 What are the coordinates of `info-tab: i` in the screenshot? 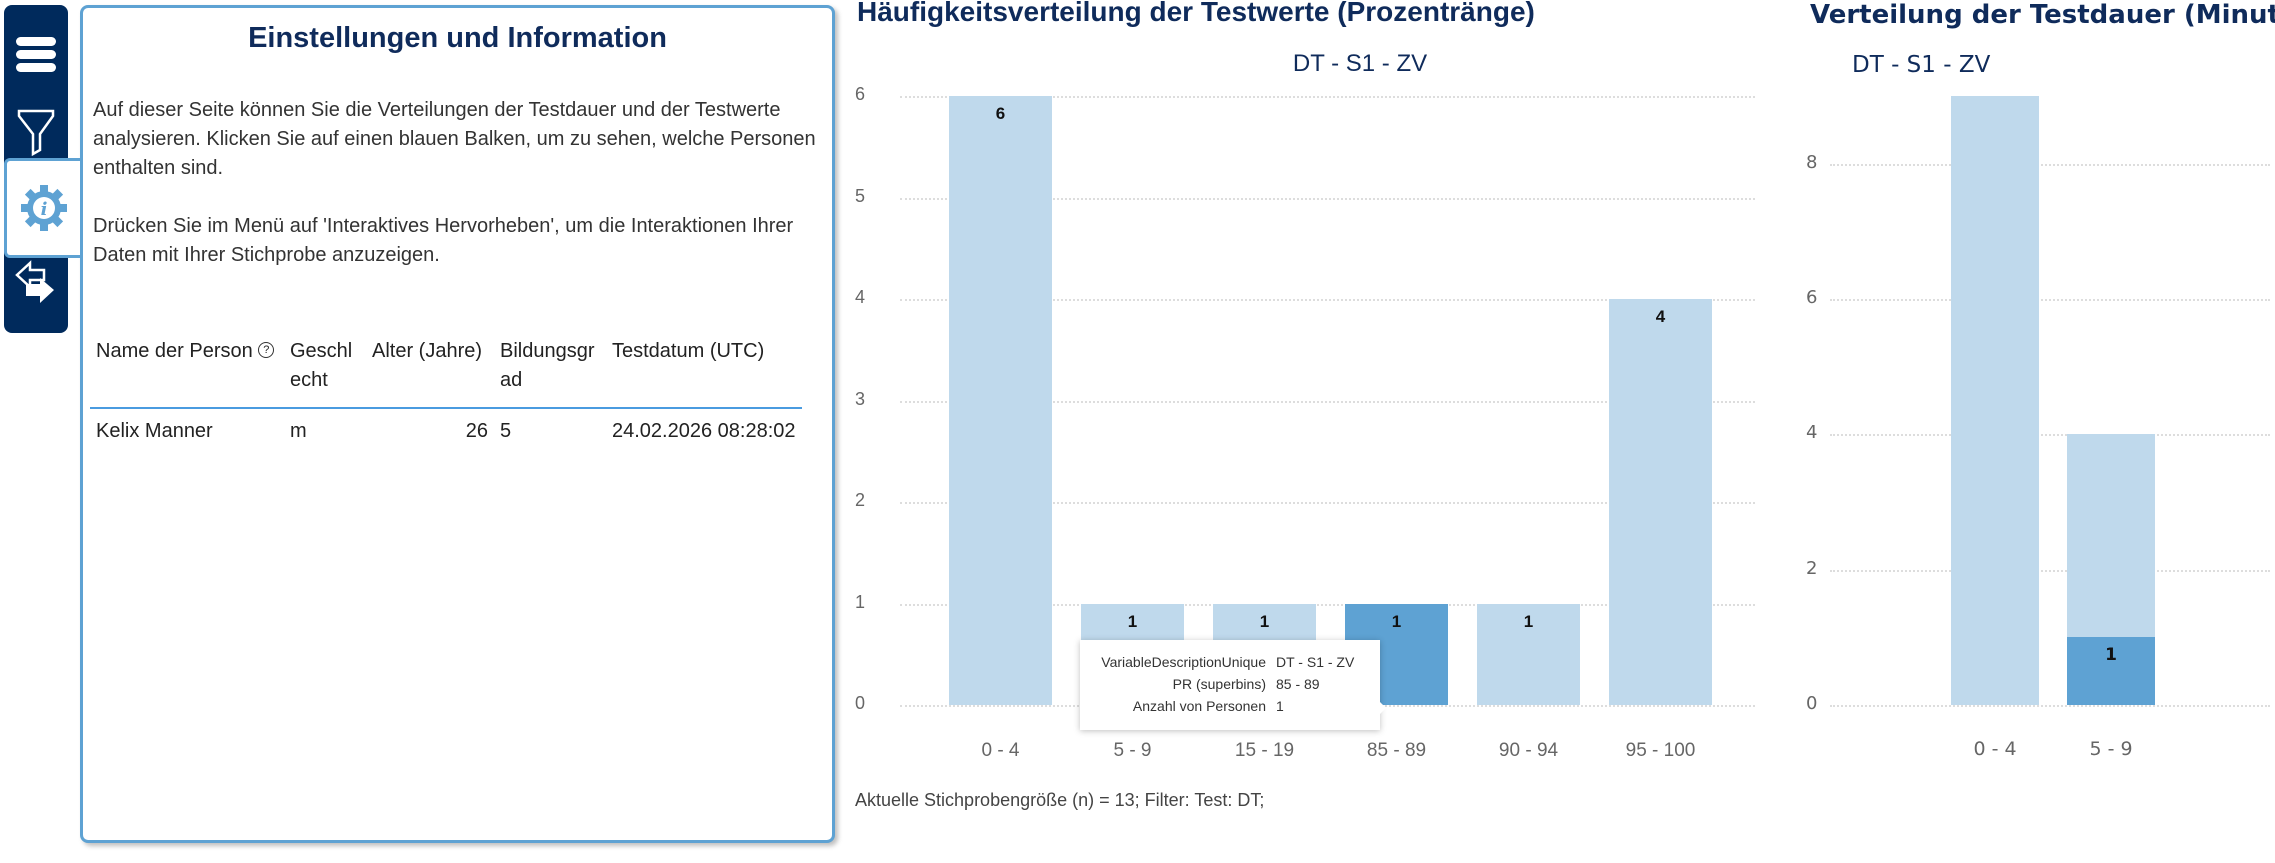 It's located at (42, 208).